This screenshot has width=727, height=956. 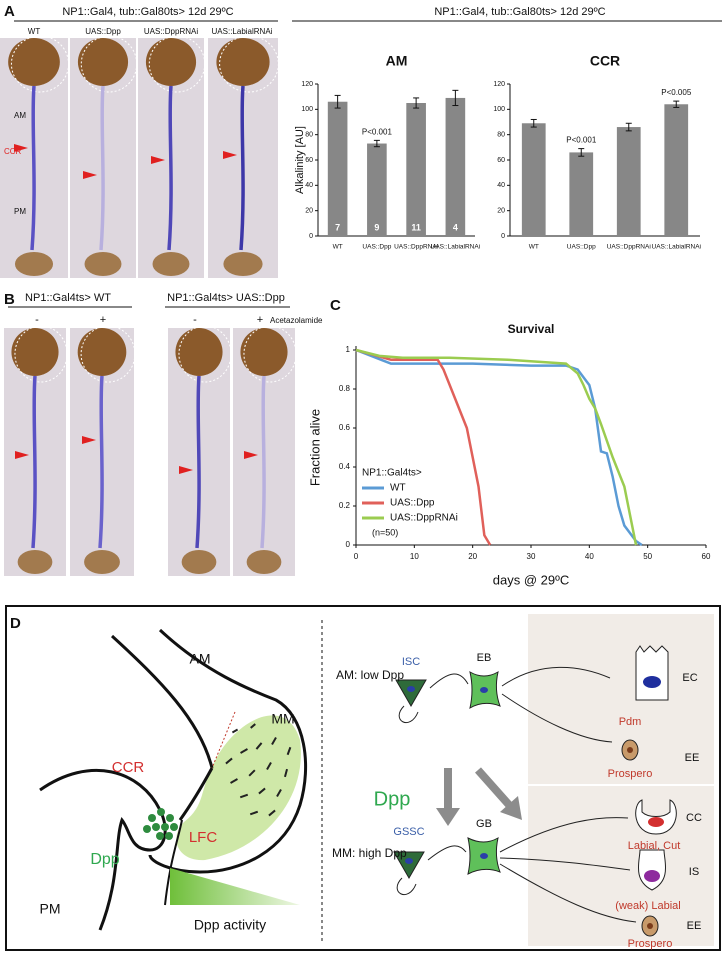 What do you see at coordinates (412, 503) in the screenshot?
I see `legend-label: UAS::Dpp` at bounding box center [412, 503].